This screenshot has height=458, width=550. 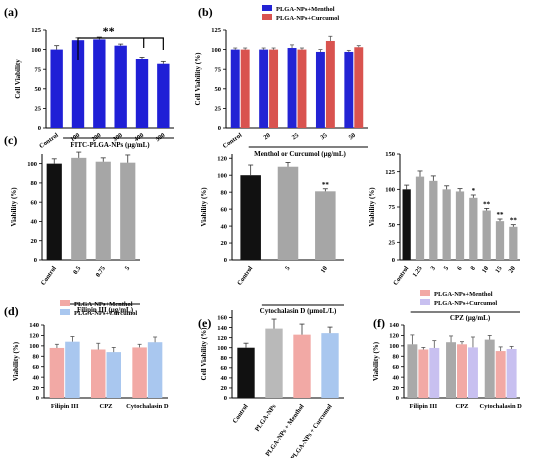 What do you see at coordinates (218, 89) in the screenshot?
I see `p1-y-tick-label: 50` at bounding box center [218, 89].